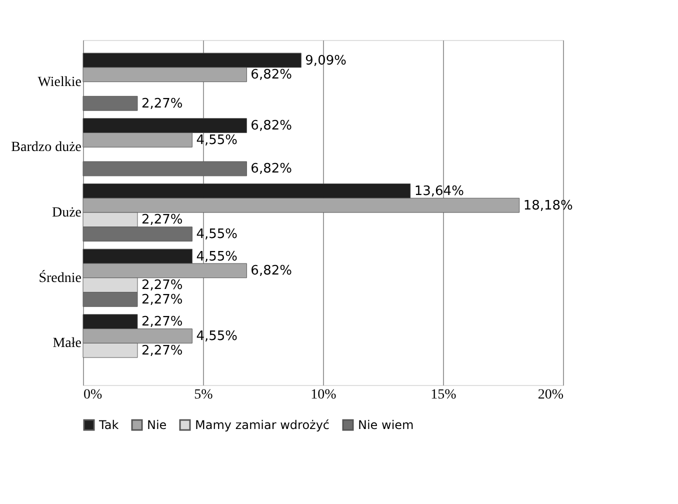  Describe the element at coordinates (93, 395) in the screenshot. I see `x-tick-label: 0%` at that location.